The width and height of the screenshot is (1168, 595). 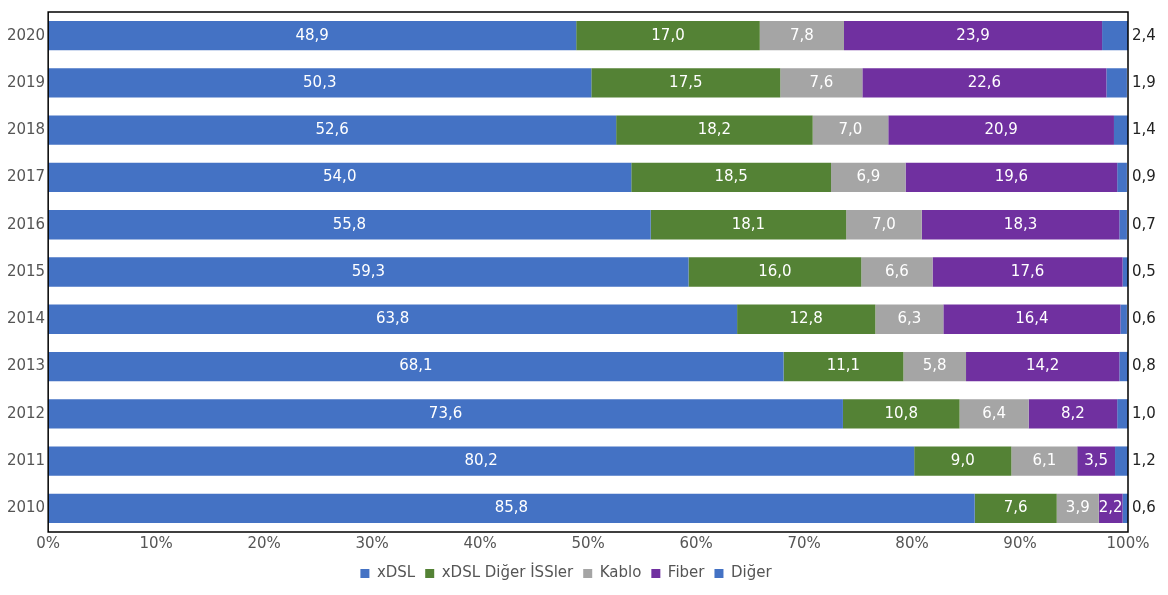 I want to click on data-label: 3,5, so click(x=1096, y=459).